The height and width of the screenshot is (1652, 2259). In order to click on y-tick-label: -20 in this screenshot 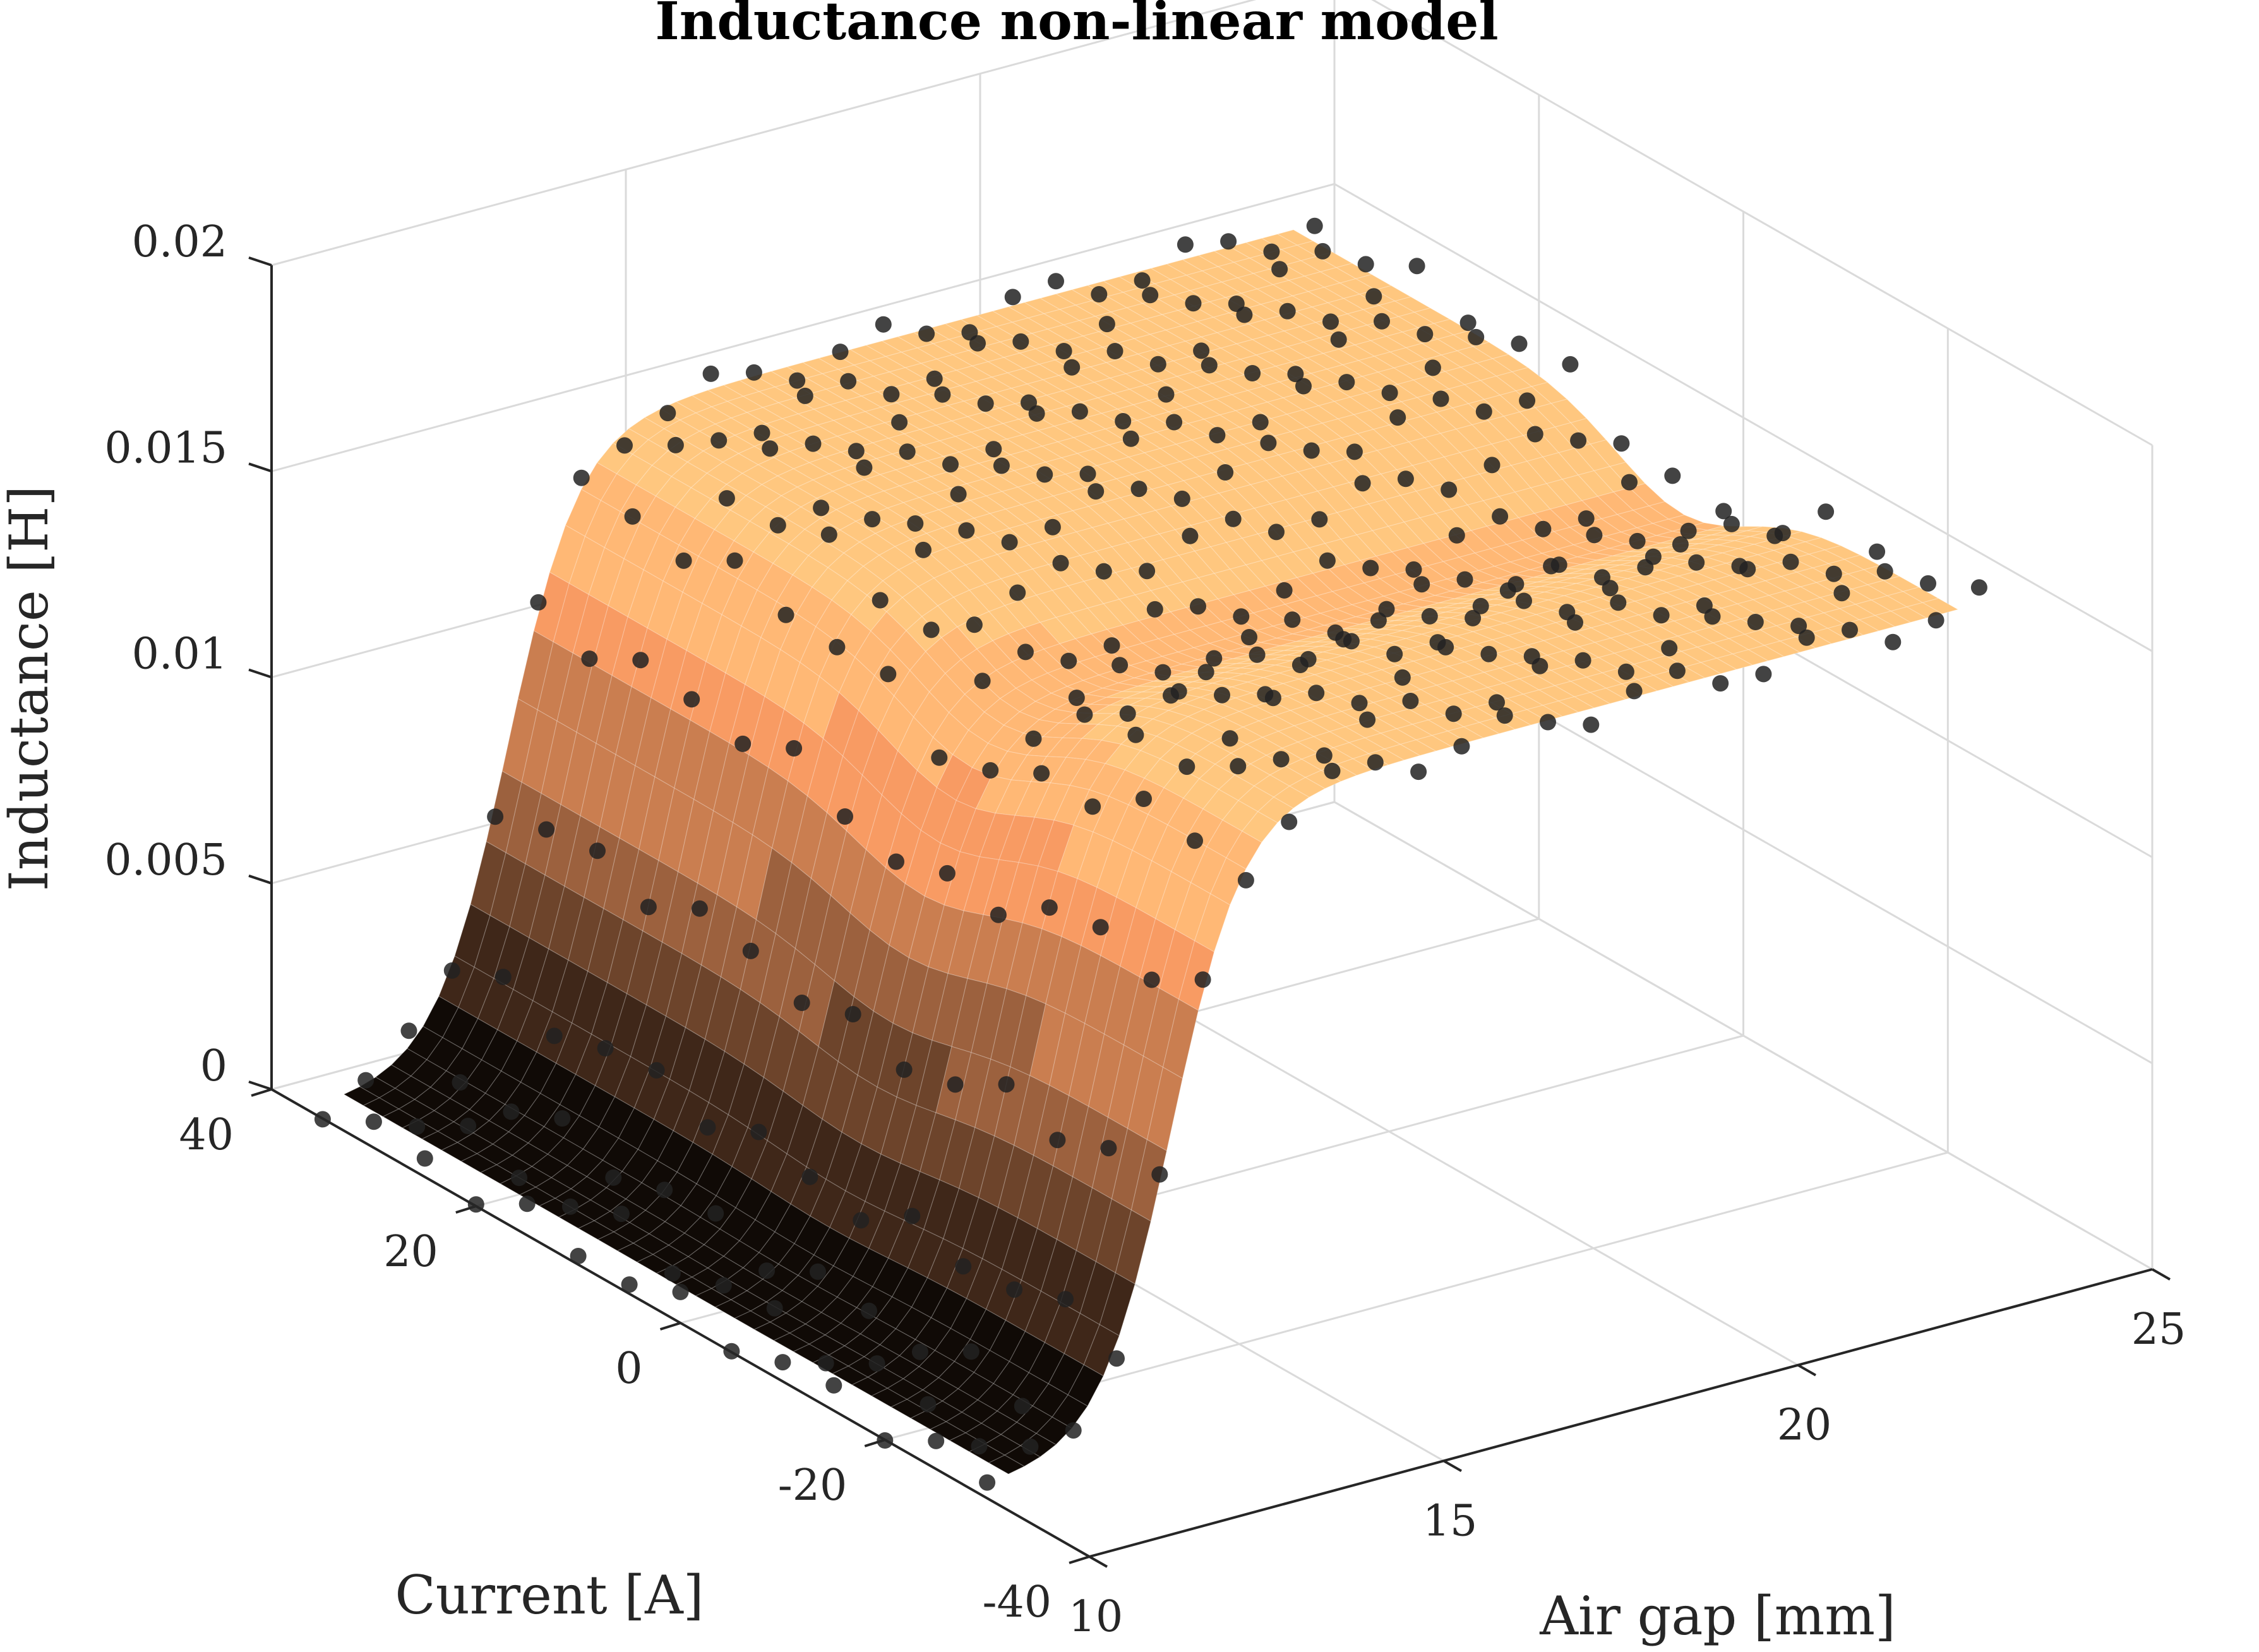, I will do `click(813, 1486)`.